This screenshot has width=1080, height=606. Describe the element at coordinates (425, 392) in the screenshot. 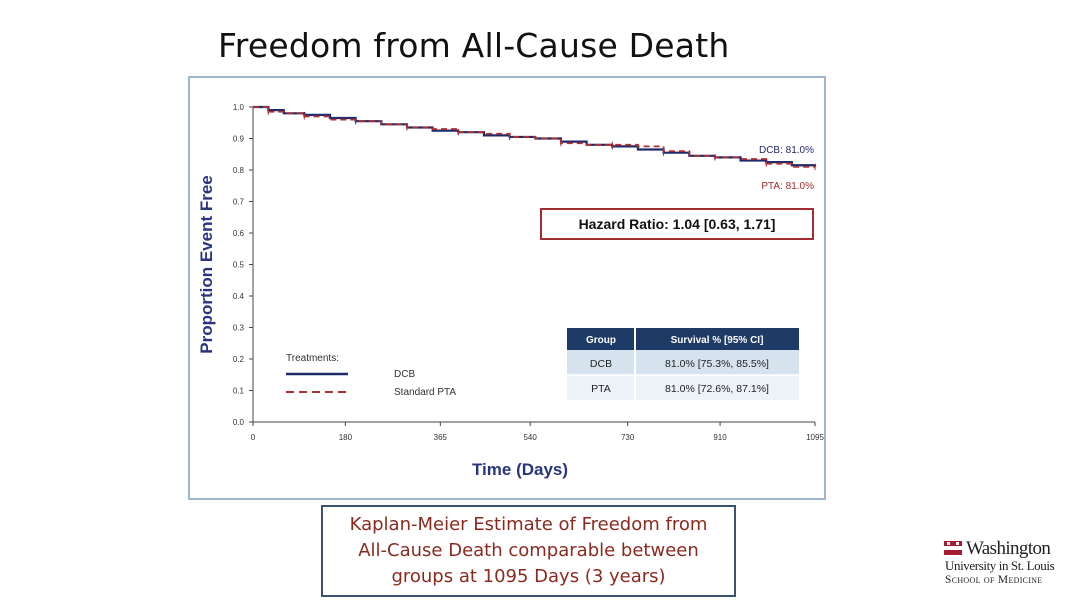

I see `legend-label-pta: Standard PTA` at that location.